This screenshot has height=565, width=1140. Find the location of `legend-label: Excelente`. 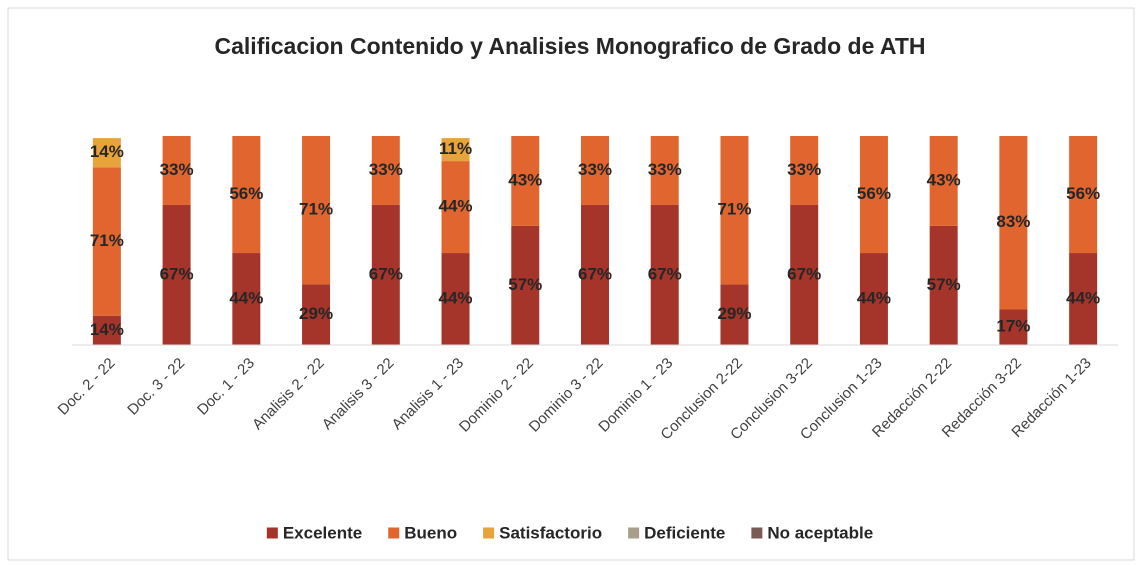

legend-label: Excelente is located at coordinates (322, 532).